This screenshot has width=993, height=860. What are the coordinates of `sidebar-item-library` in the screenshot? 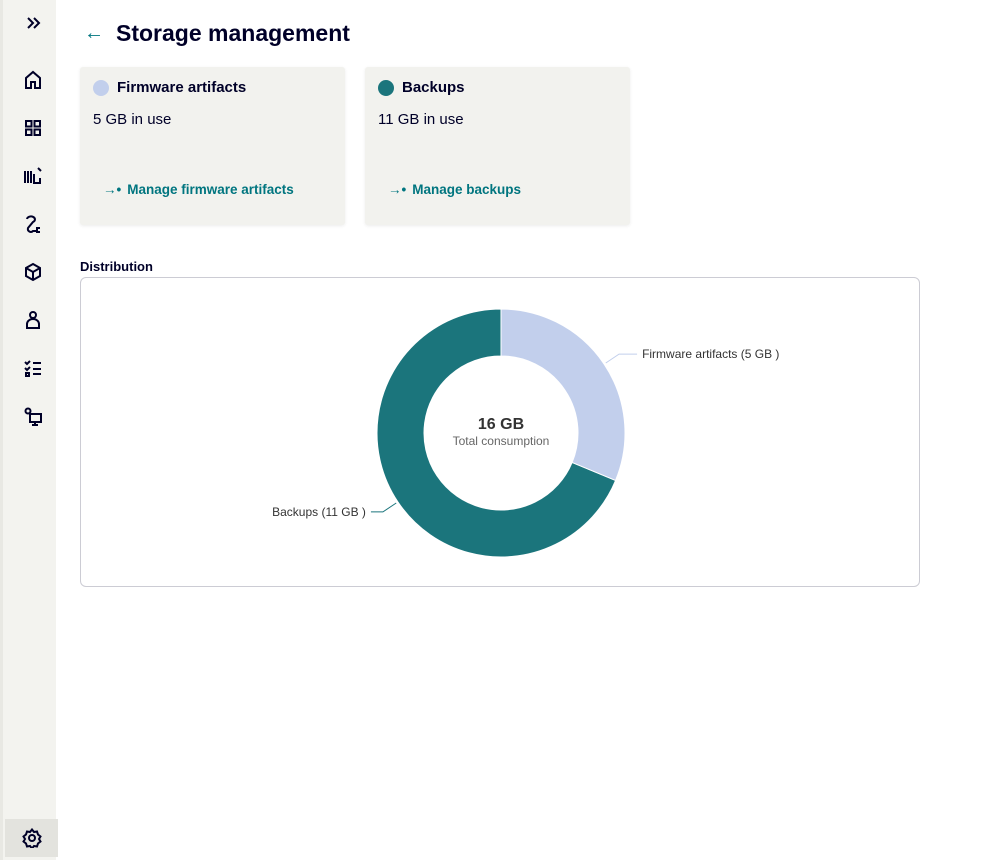 It's located at (33, 176).